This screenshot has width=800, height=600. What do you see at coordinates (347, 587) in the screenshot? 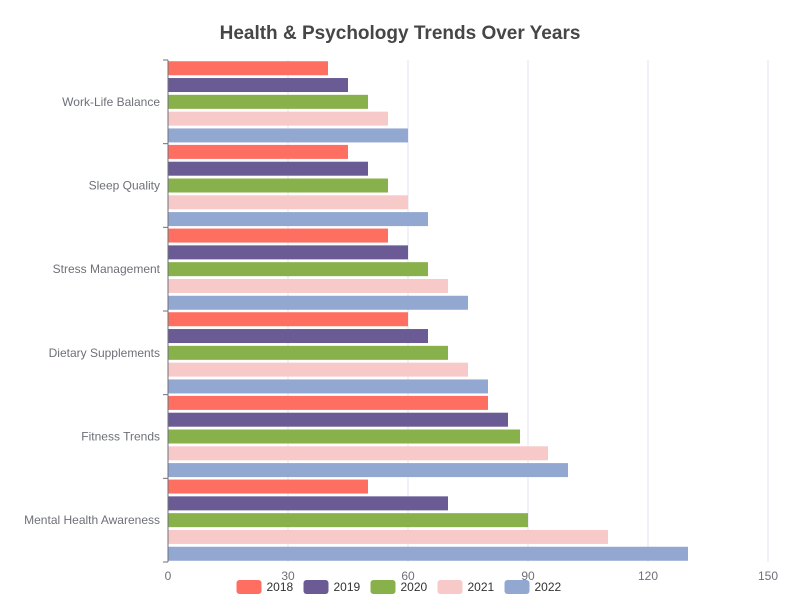
I see `legend-label: 2019` at bounding box center [347, 587].